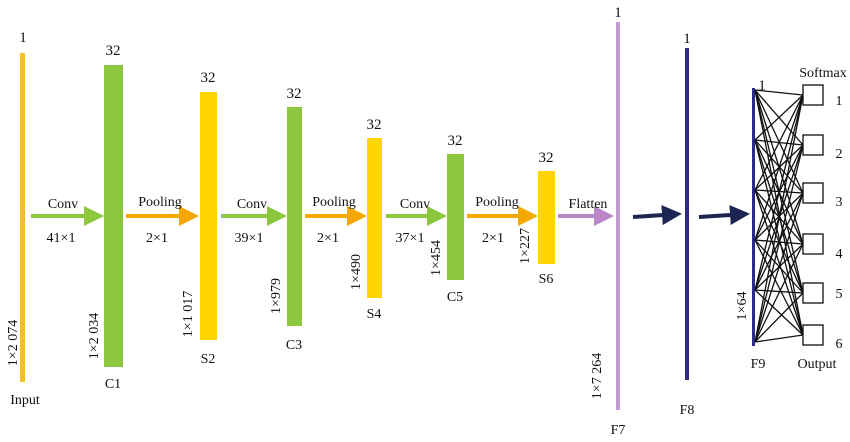  Describe the element at coordinates (276, 296) in the screenshot. I see `c3-size-label: 1×979` at that location.